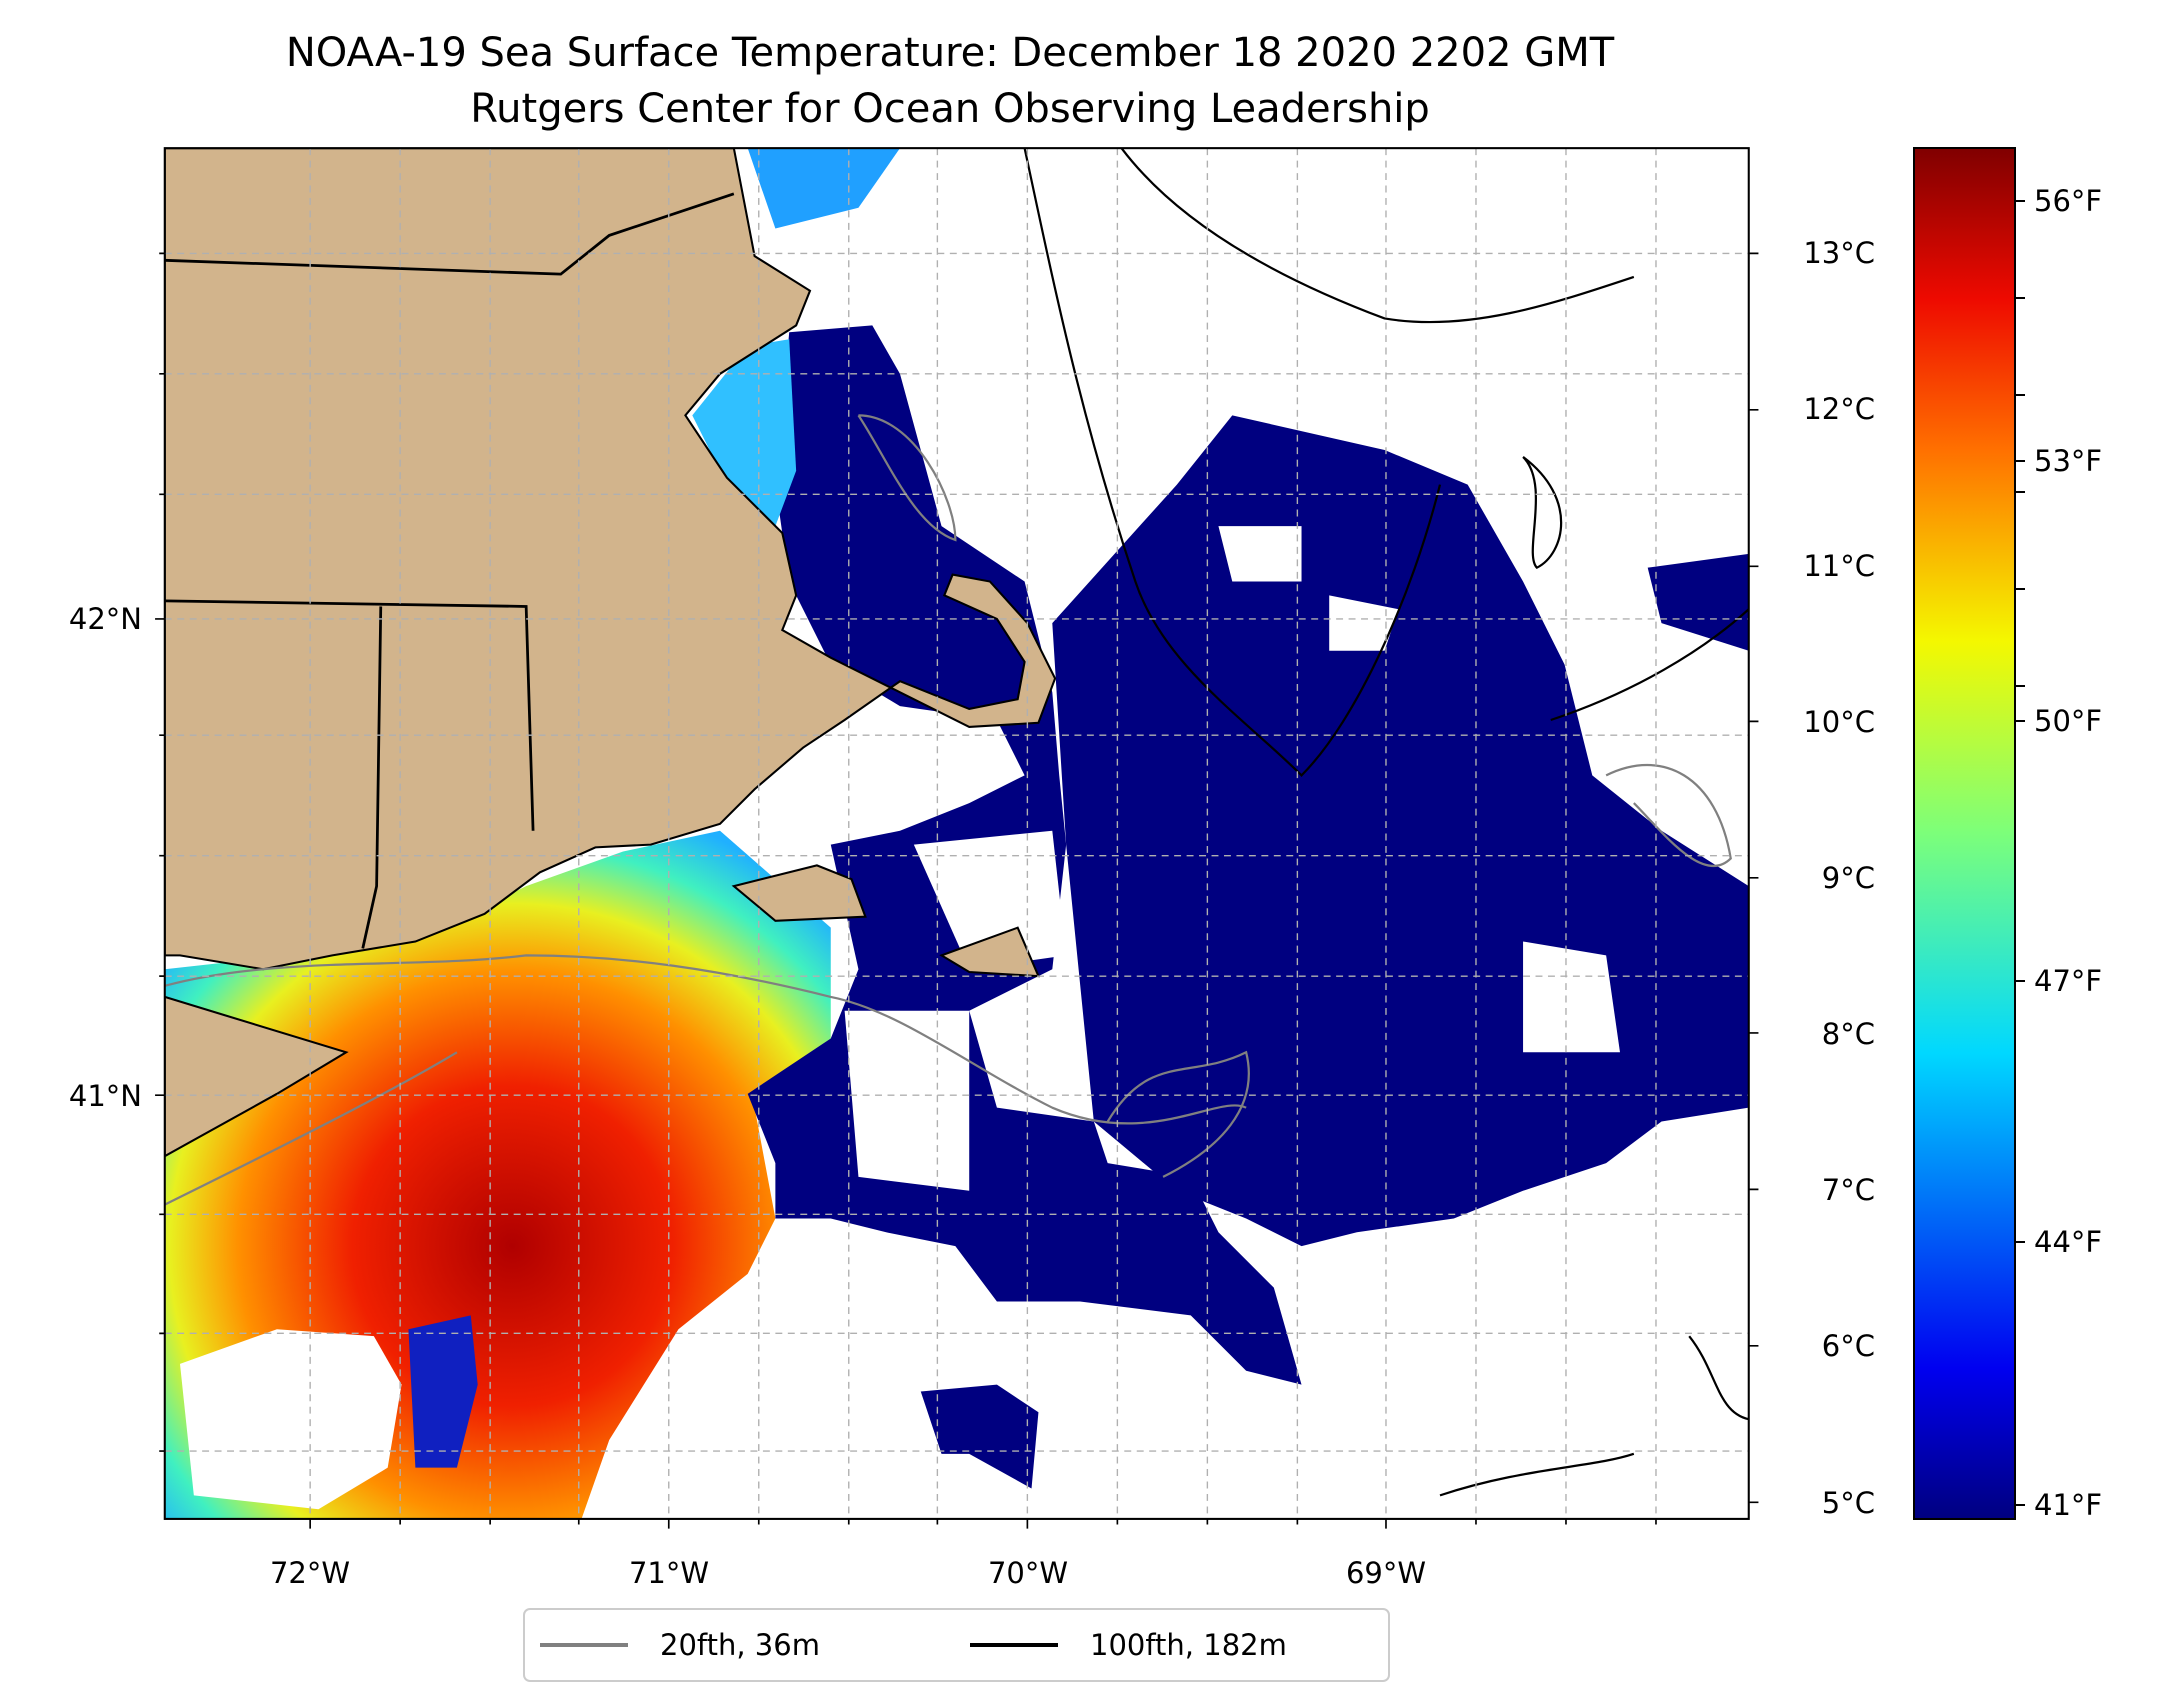  I want to click on celsius-tick: 6°C, so click(1848, 1346).